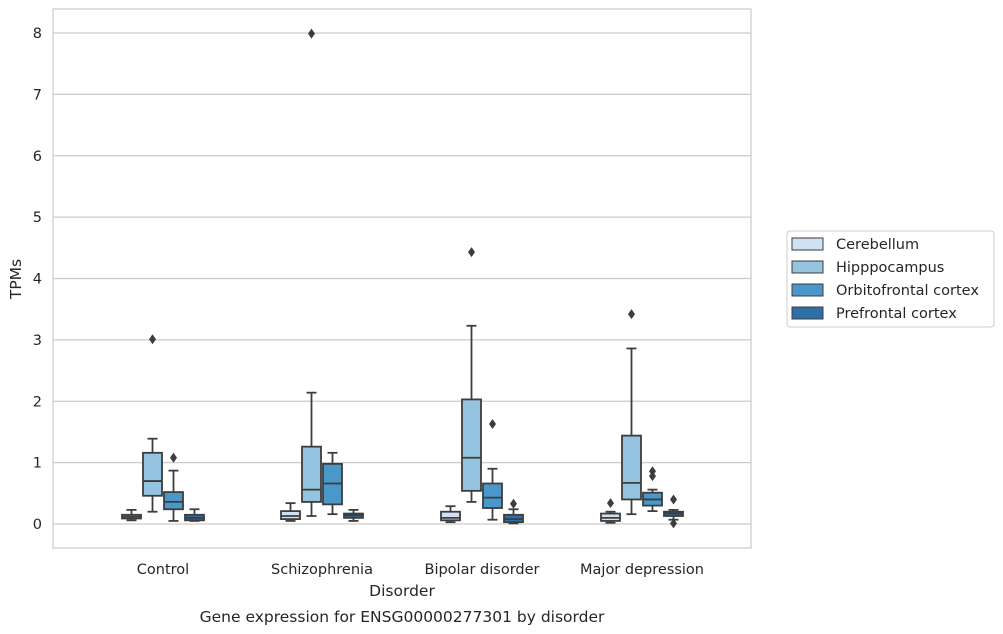  I want to click on y-tick-label: 4, so click(37, 280).